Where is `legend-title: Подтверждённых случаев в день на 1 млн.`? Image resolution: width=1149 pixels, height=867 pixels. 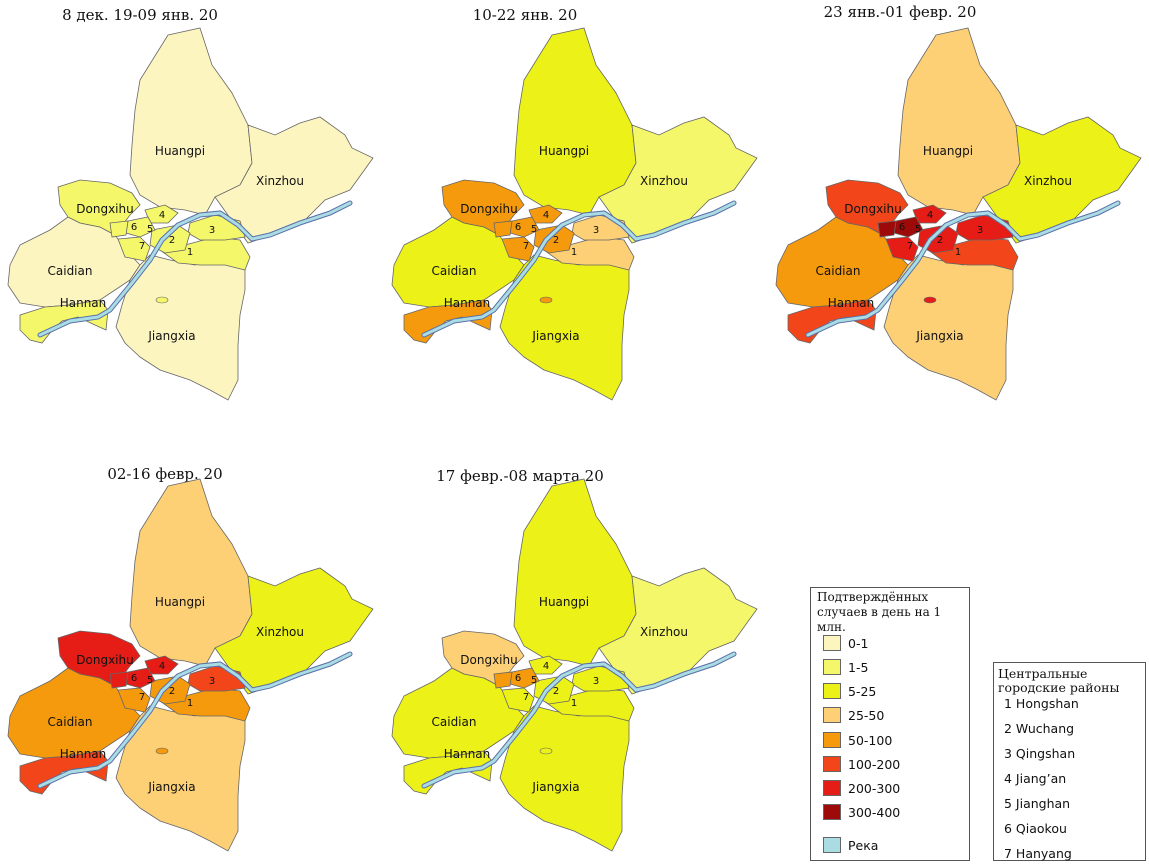
legend-title: Подтверждённых случаев в день на 1 млн. is located at coordinates (879, 612).